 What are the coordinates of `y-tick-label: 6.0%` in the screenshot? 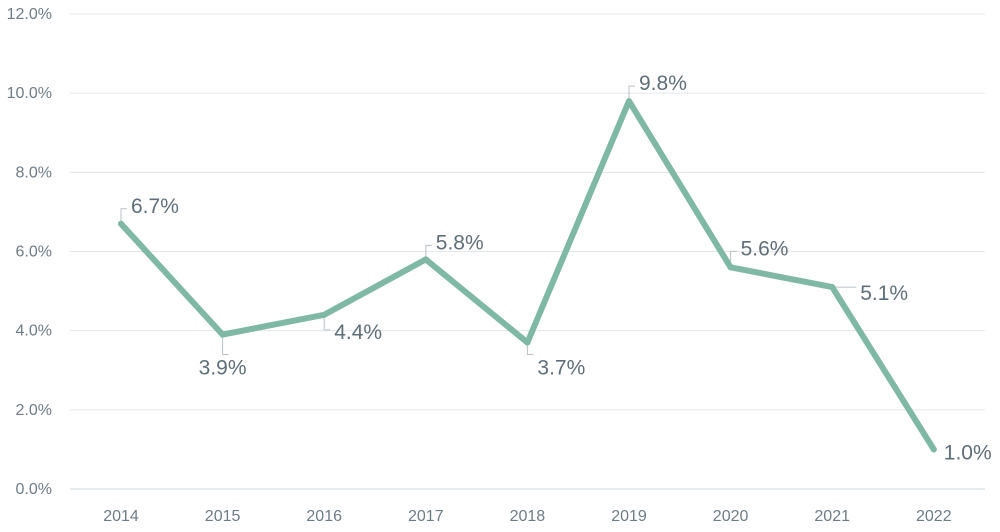 It's located at (34, 252).